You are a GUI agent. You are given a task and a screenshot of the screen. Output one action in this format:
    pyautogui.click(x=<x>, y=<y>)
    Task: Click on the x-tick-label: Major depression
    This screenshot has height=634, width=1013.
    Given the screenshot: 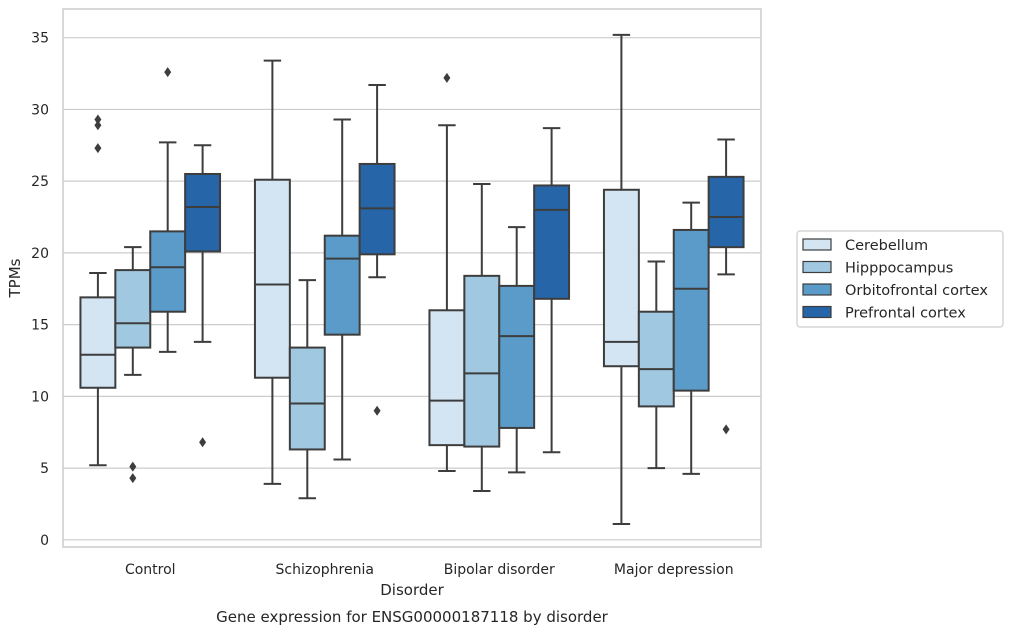 What is the action you would take?
    pyautogui.click(x=674, y=570)
    